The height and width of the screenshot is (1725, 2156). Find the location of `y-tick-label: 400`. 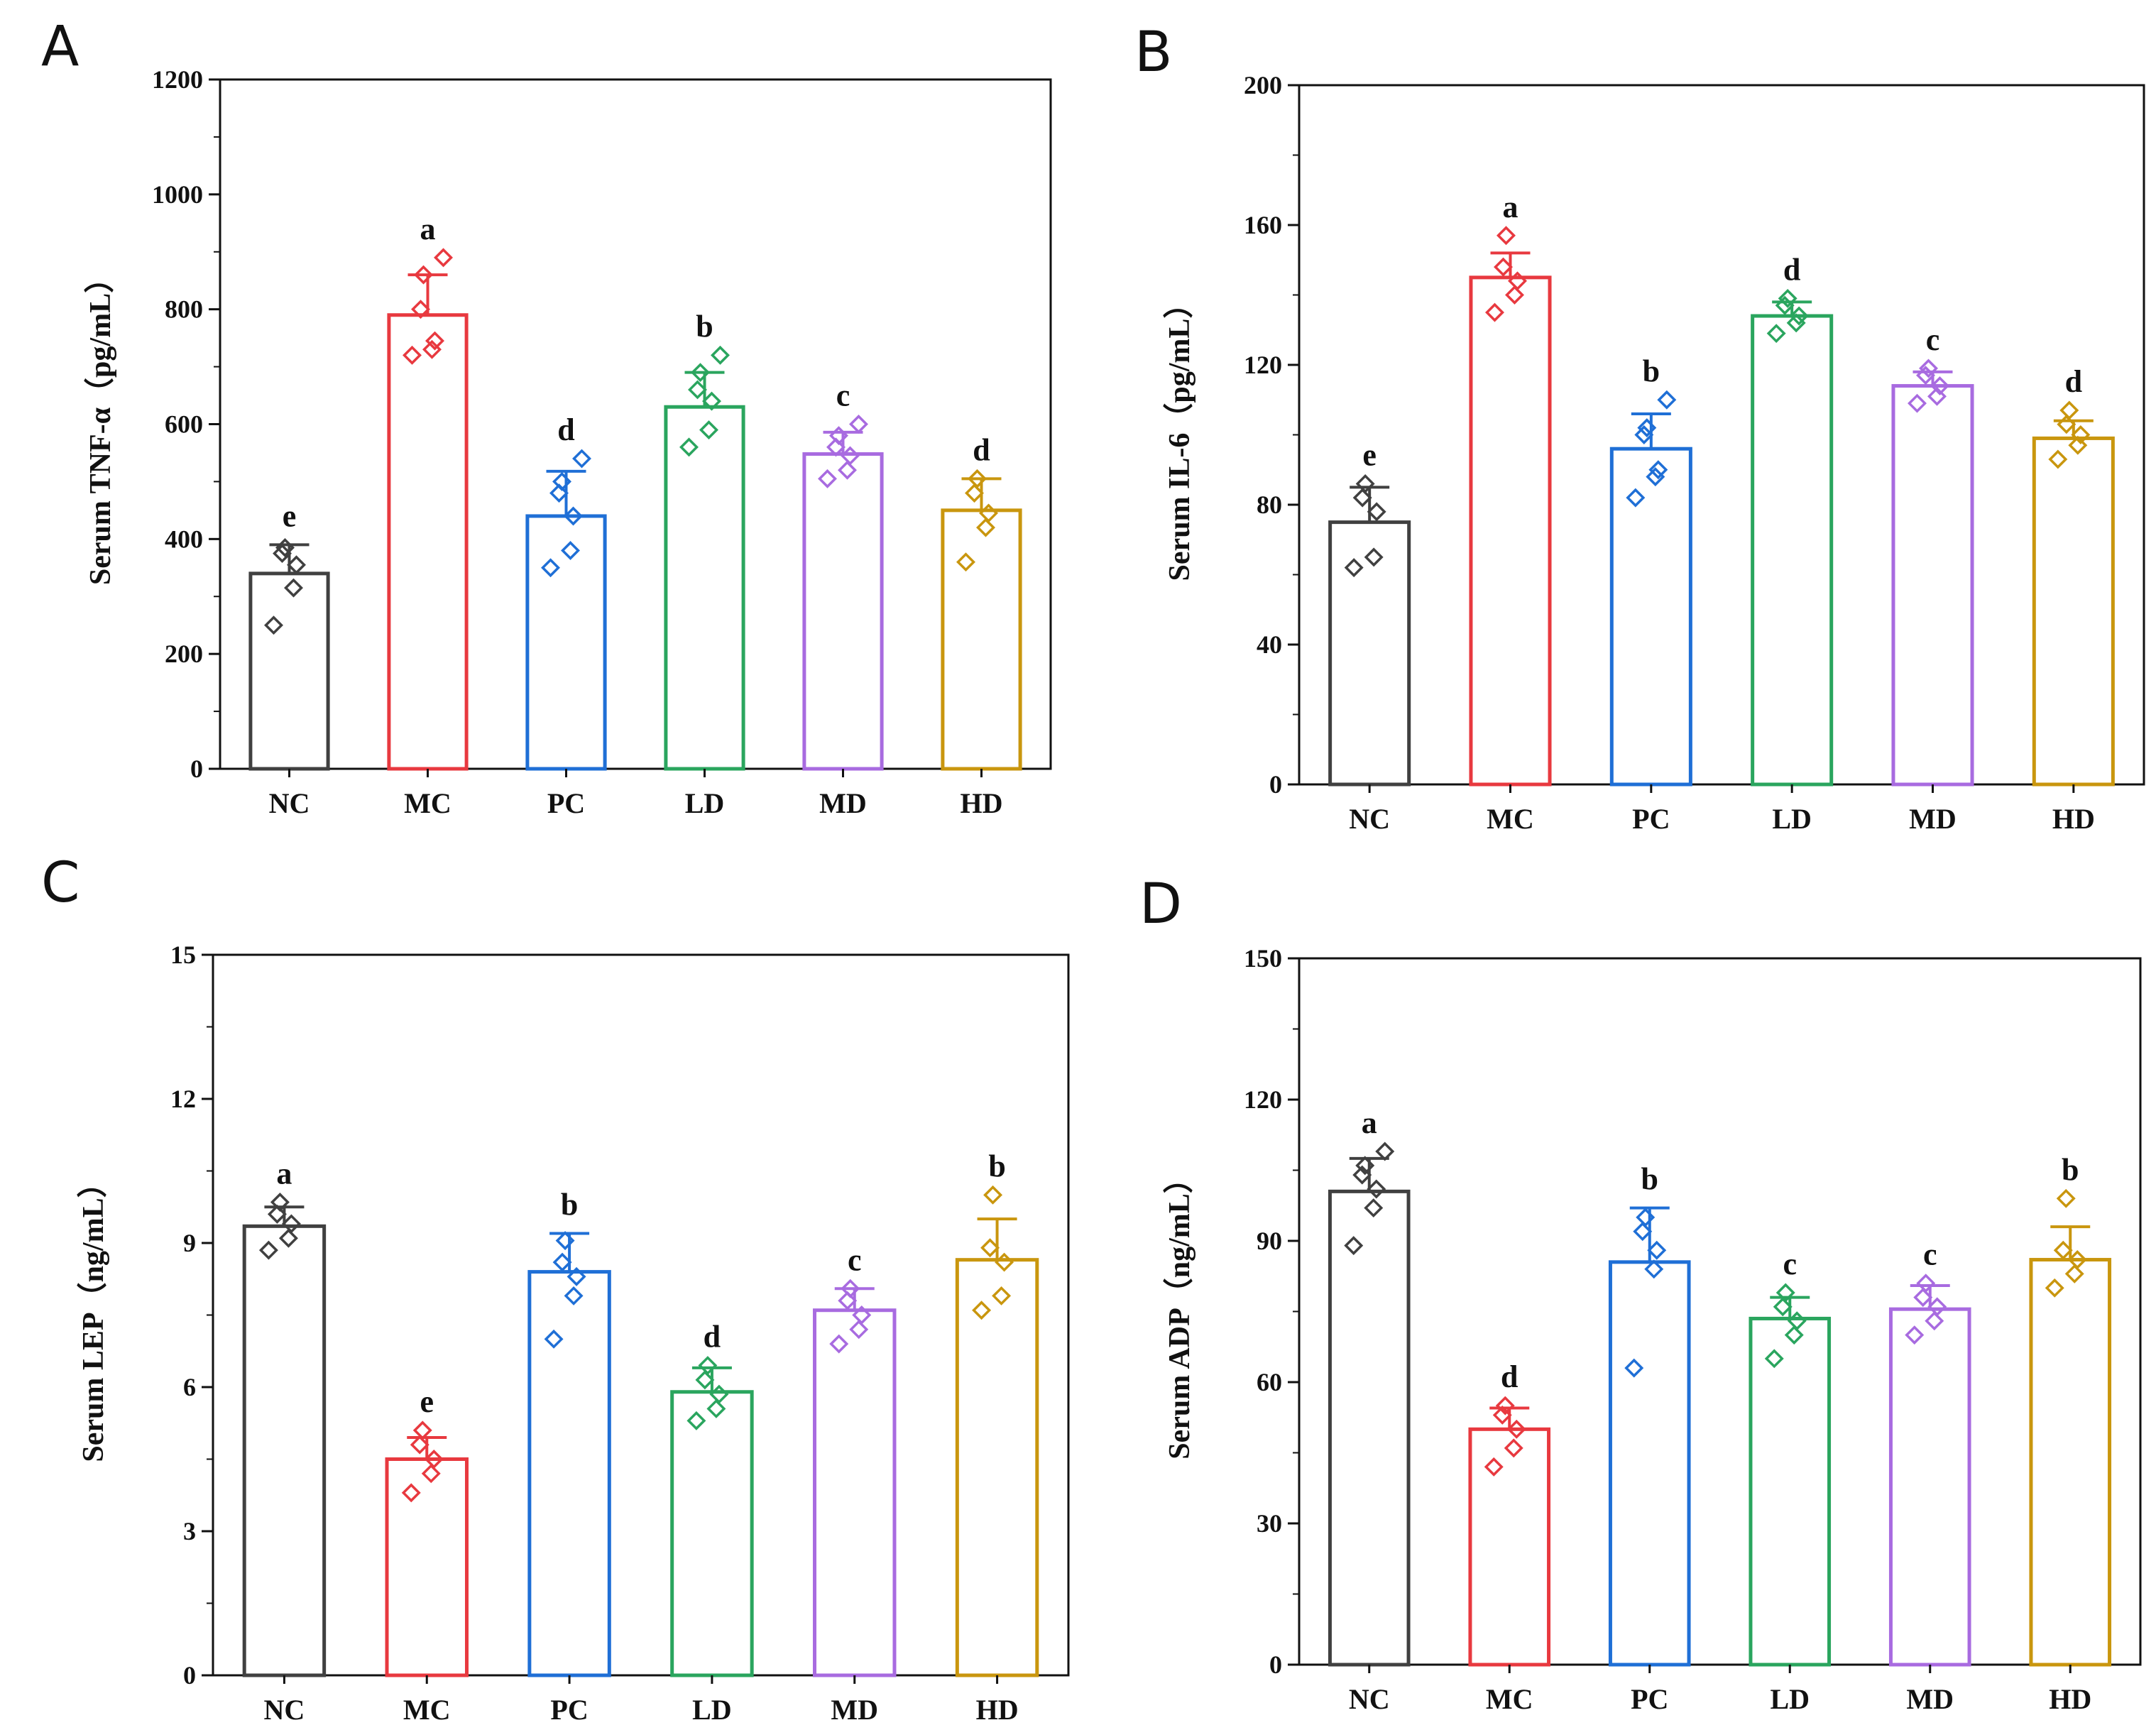

y-tick-label: 400 is located at coordinates (184, 539).